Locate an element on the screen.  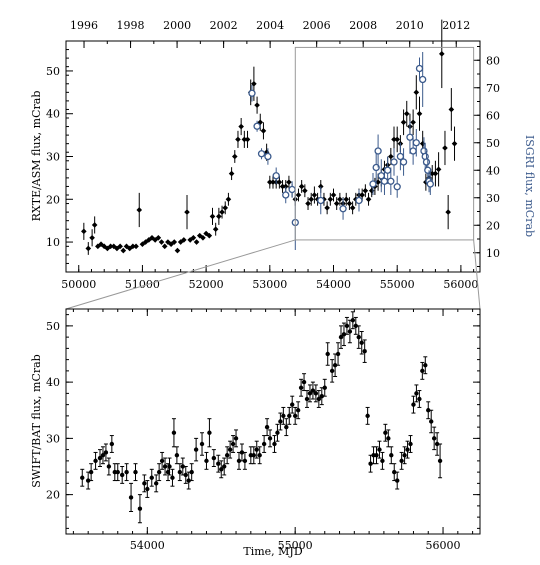
top-x-tick-label: 53000 is located at coordinates (269, 284).